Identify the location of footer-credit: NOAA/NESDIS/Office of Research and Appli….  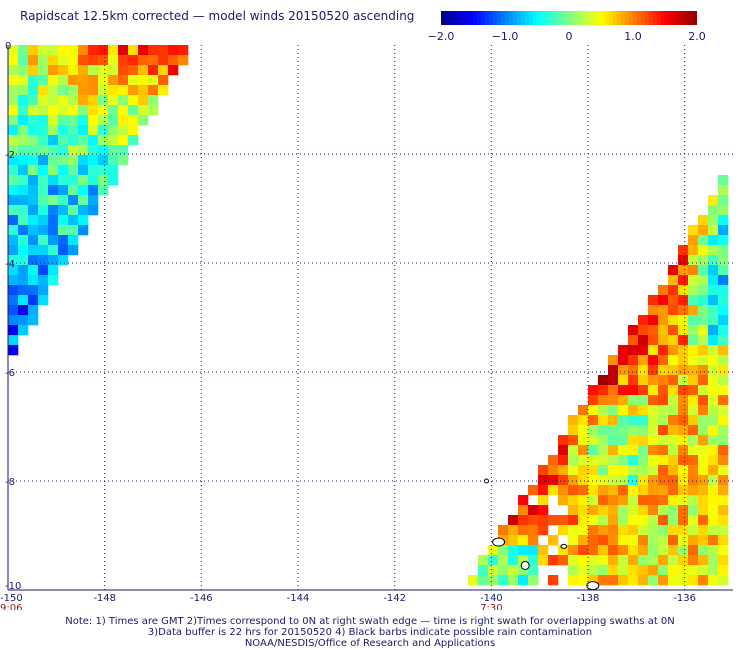
(370, 643).